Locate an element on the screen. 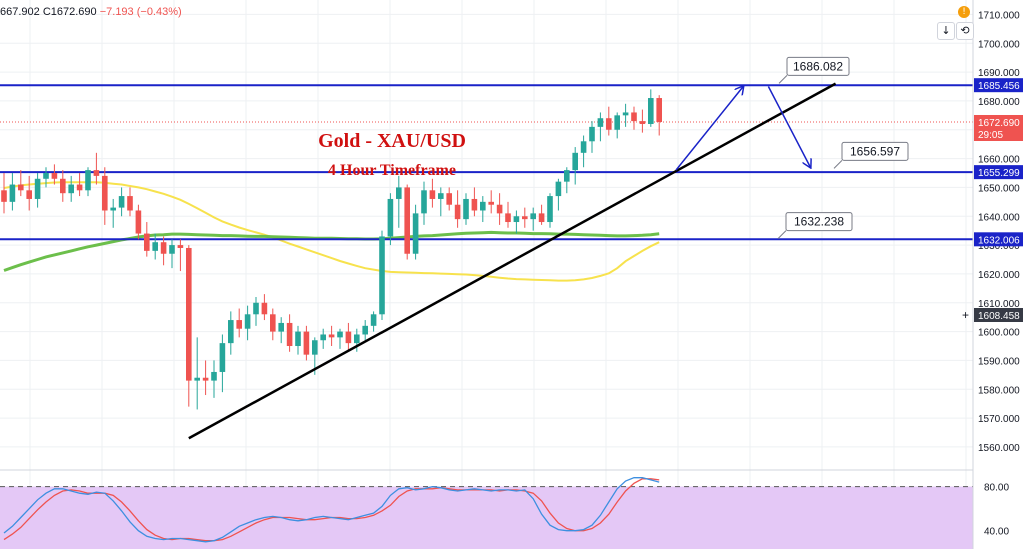  level-price-tag: 1632.006 is located at coordinates (999, 240).